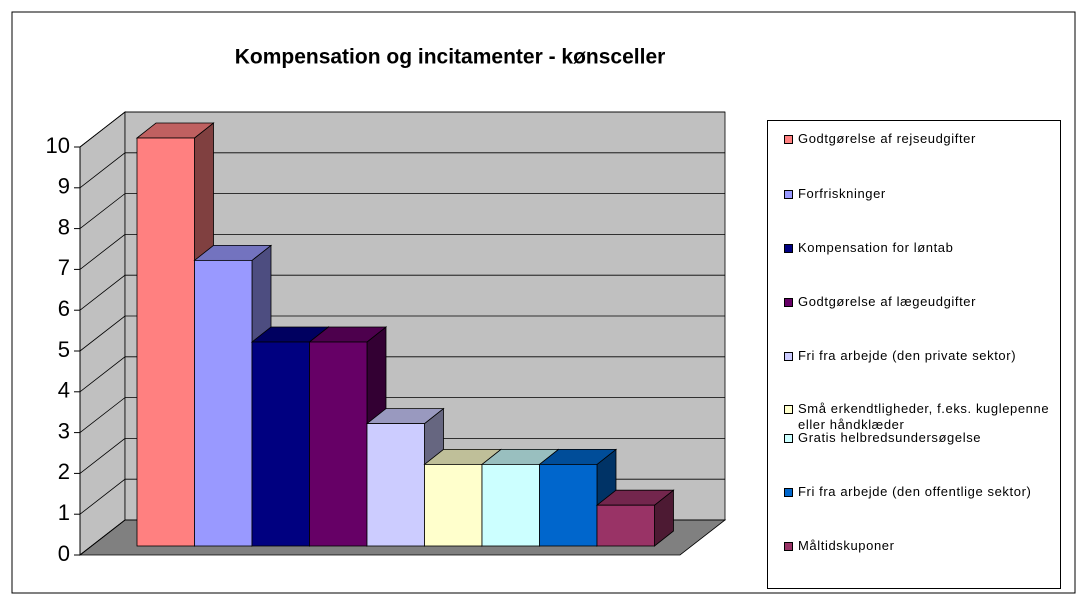 This screenshot has width=1087, height=604. I want to click on y-tick-label: 7, so click(64, 267).